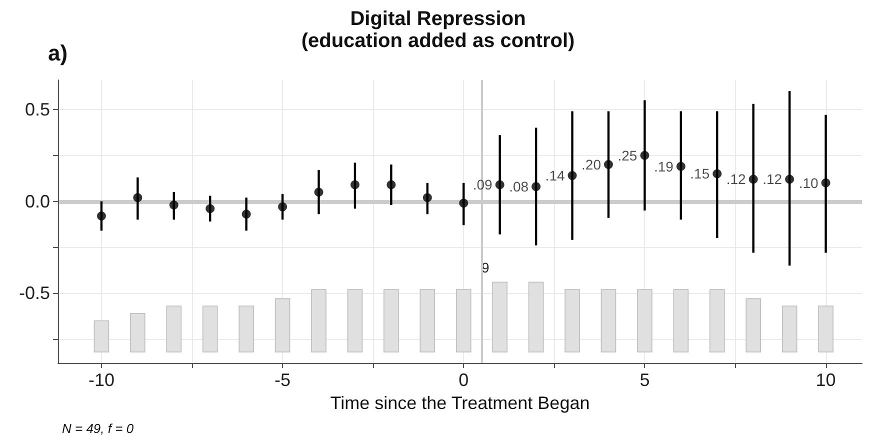  What do you see at coordinates (58, 53) in the screenshot?
I see `text: a)` at bounding box center [58, 53].